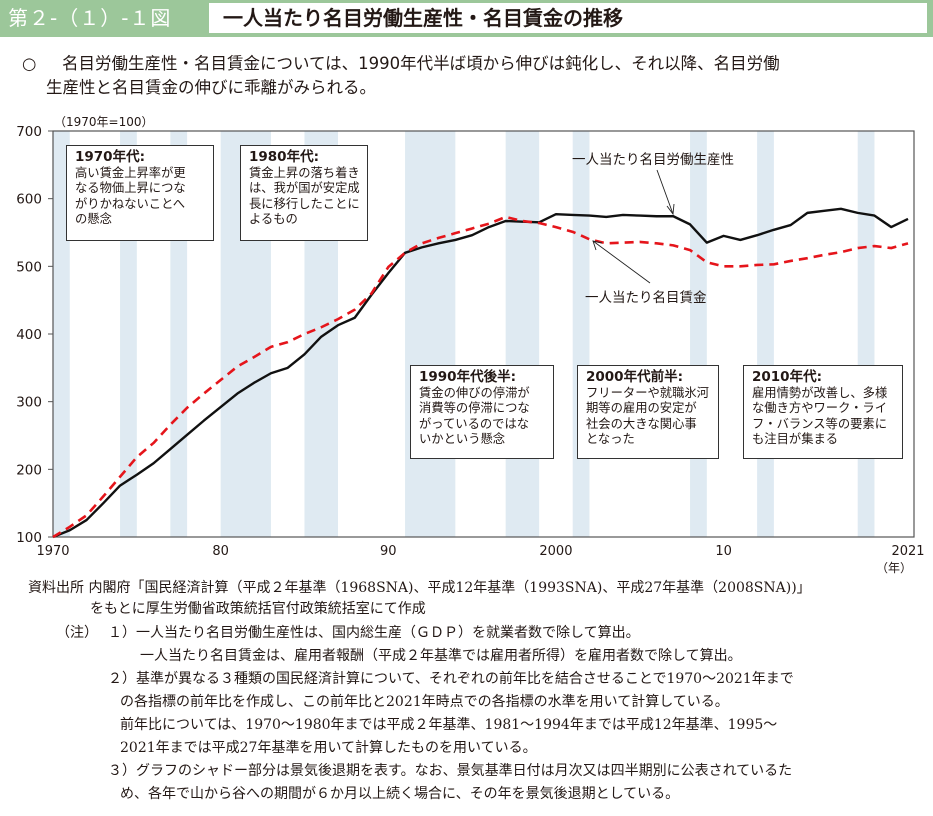 Image resolution: width=933 pixels, height=816 pixels. Describe the element at coordinates (29, 132) in the screenshot. I see `y-tick-label: 700` at that location.